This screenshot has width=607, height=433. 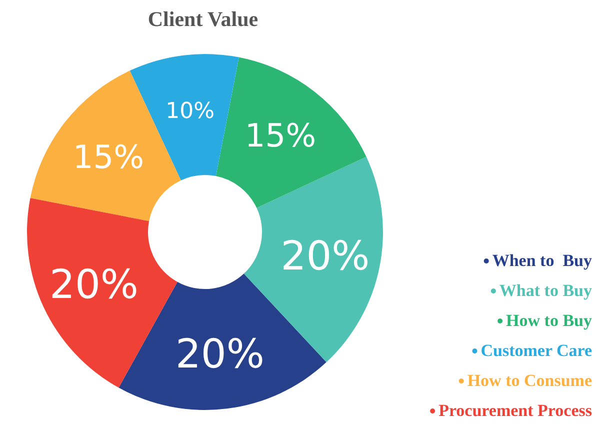 I want to click on legend-label: What to Buy, so click(x=545, y=290).